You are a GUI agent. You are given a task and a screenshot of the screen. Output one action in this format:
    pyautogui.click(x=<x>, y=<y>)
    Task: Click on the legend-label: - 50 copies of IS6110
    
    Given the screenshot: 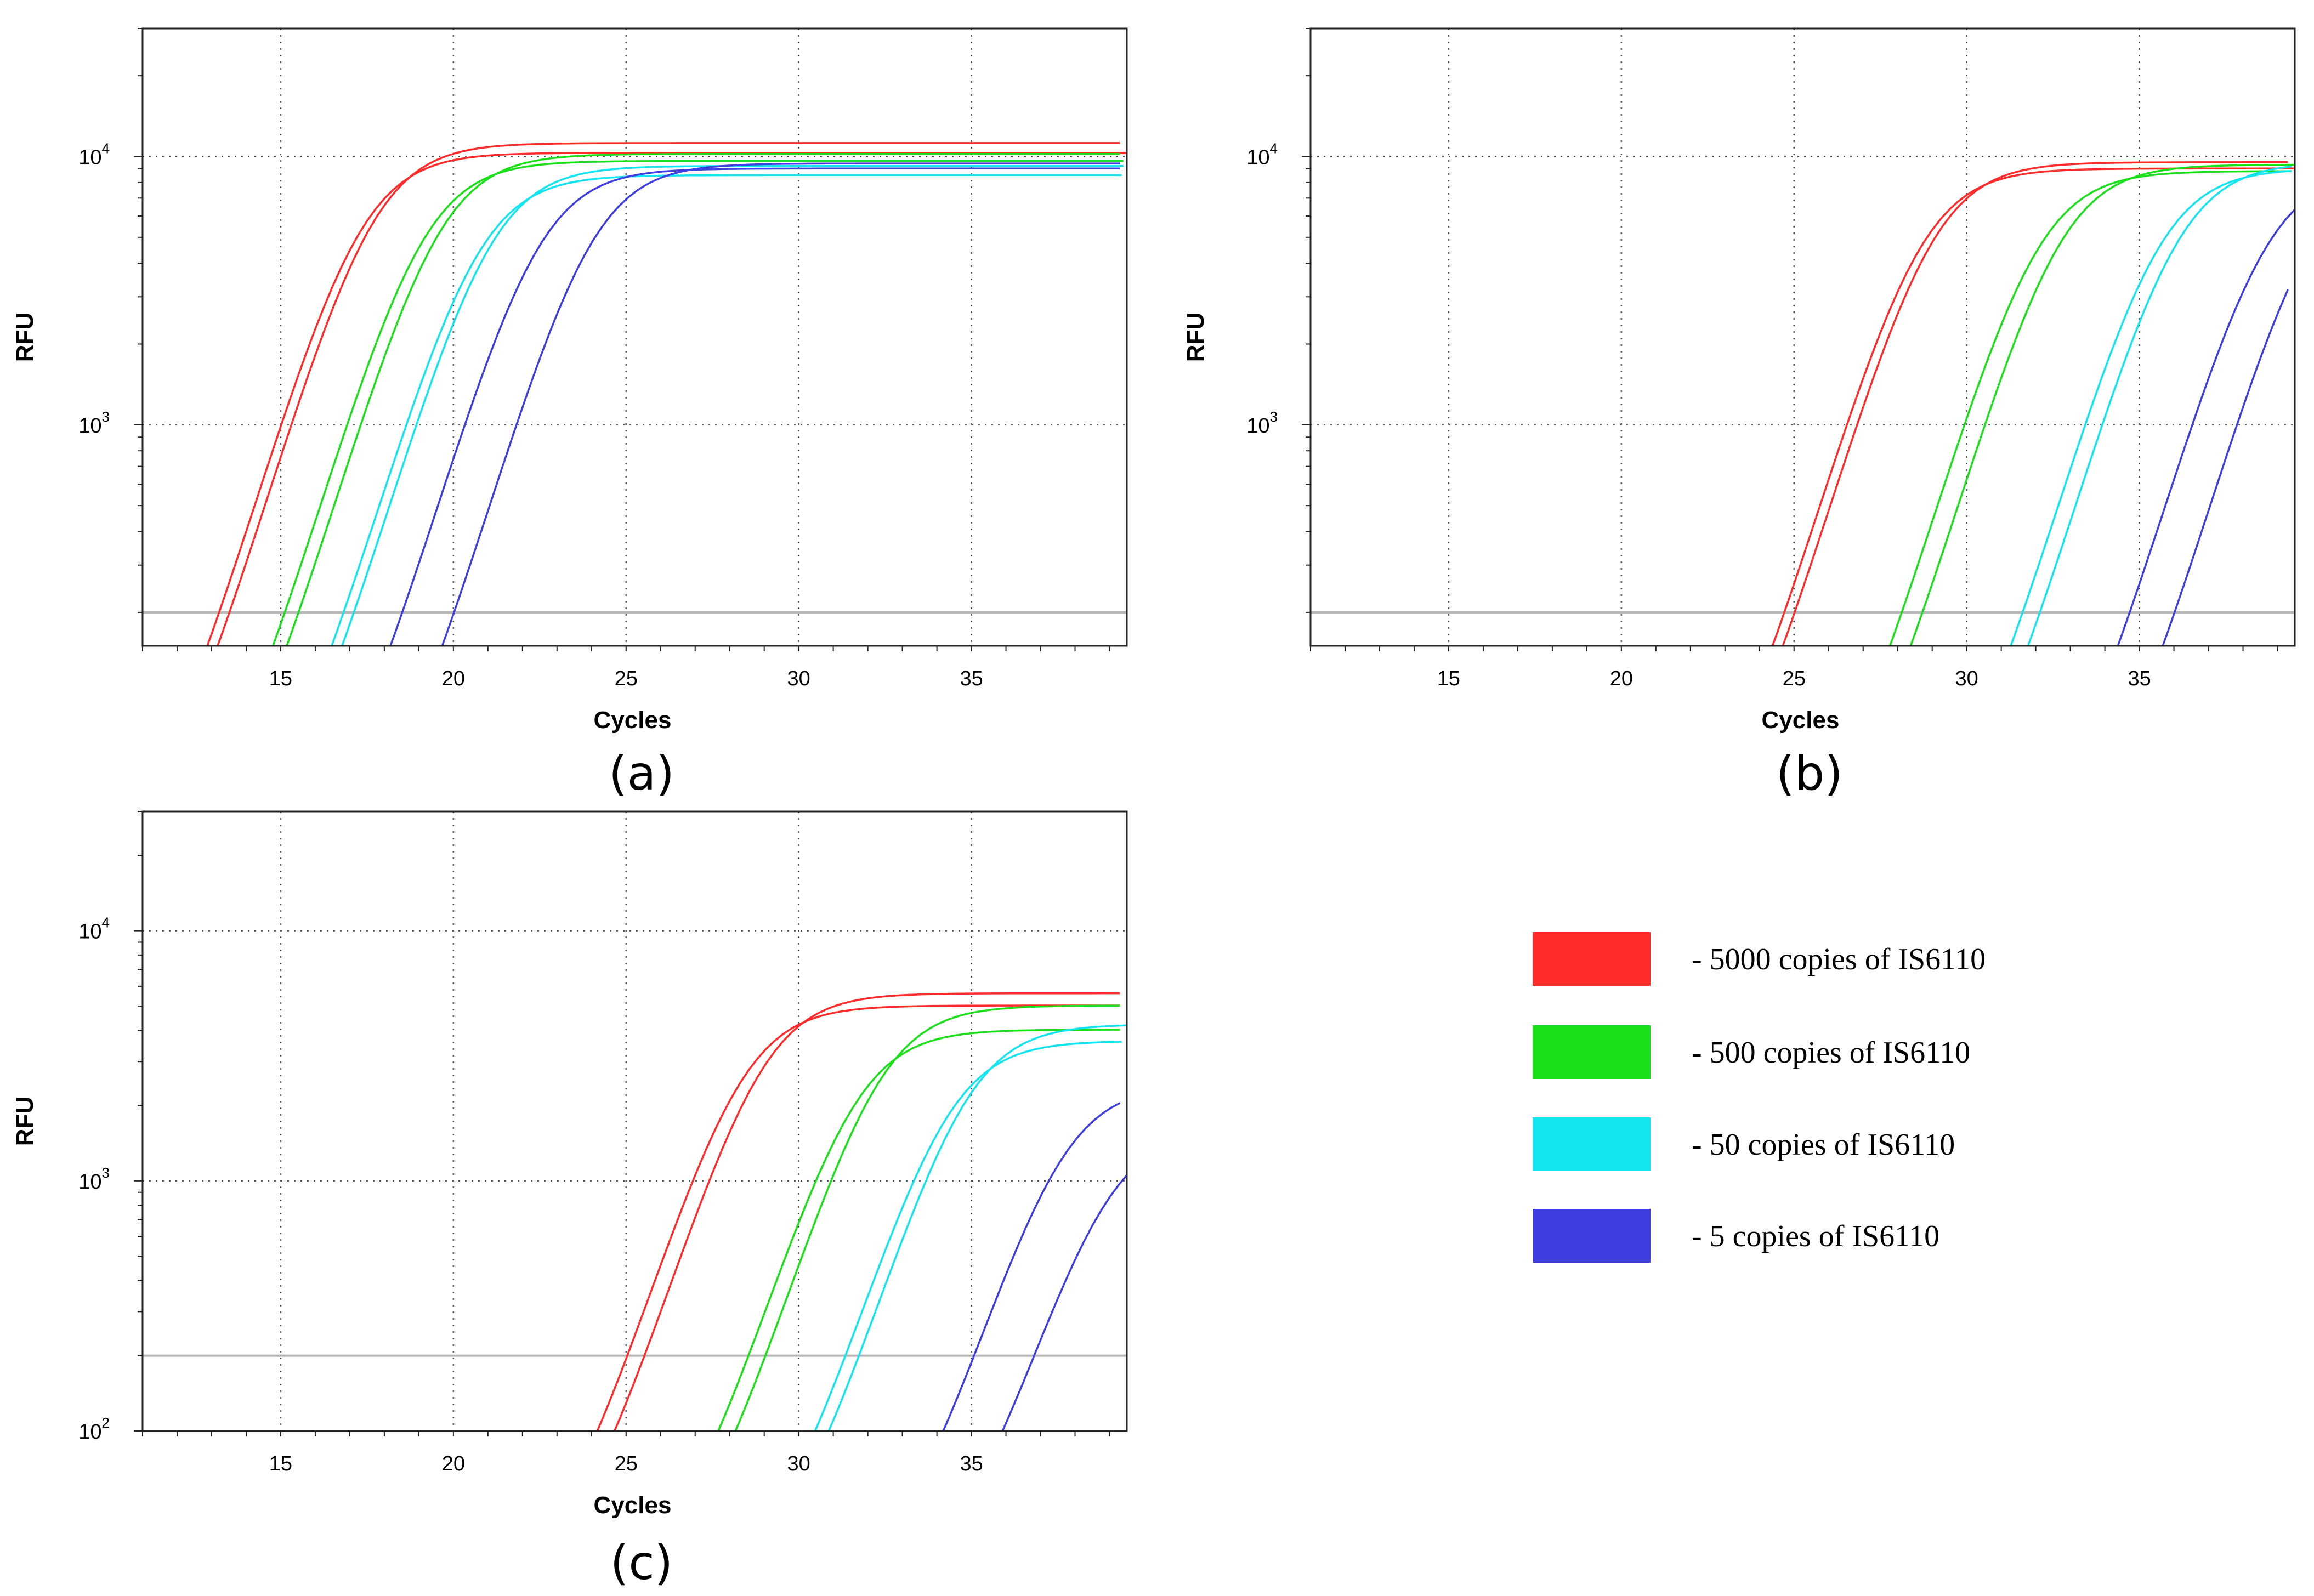 What is the action you would take?
    pyautogui.click(x=1824, y=1145)
    